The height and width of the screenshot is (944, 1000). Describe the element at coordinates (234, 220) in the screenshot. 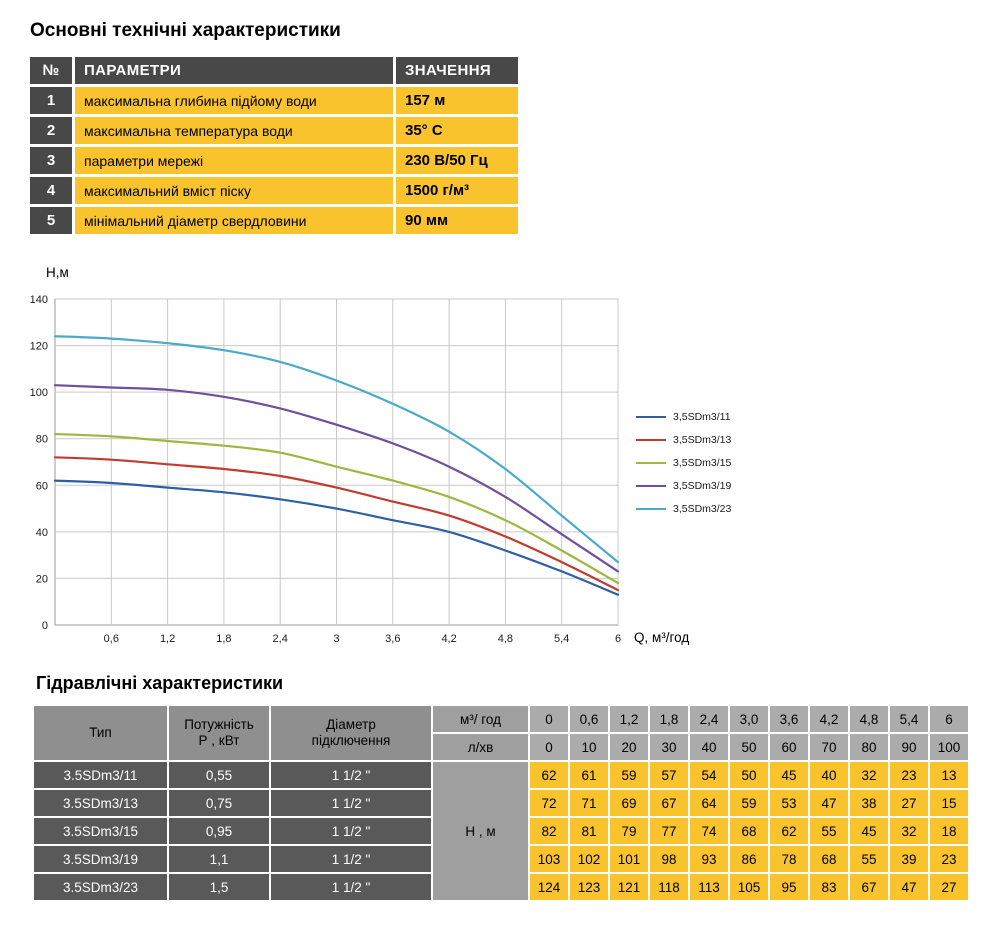

I see `spec-param-cell: мінімальний діаметр свердловини` at that location.